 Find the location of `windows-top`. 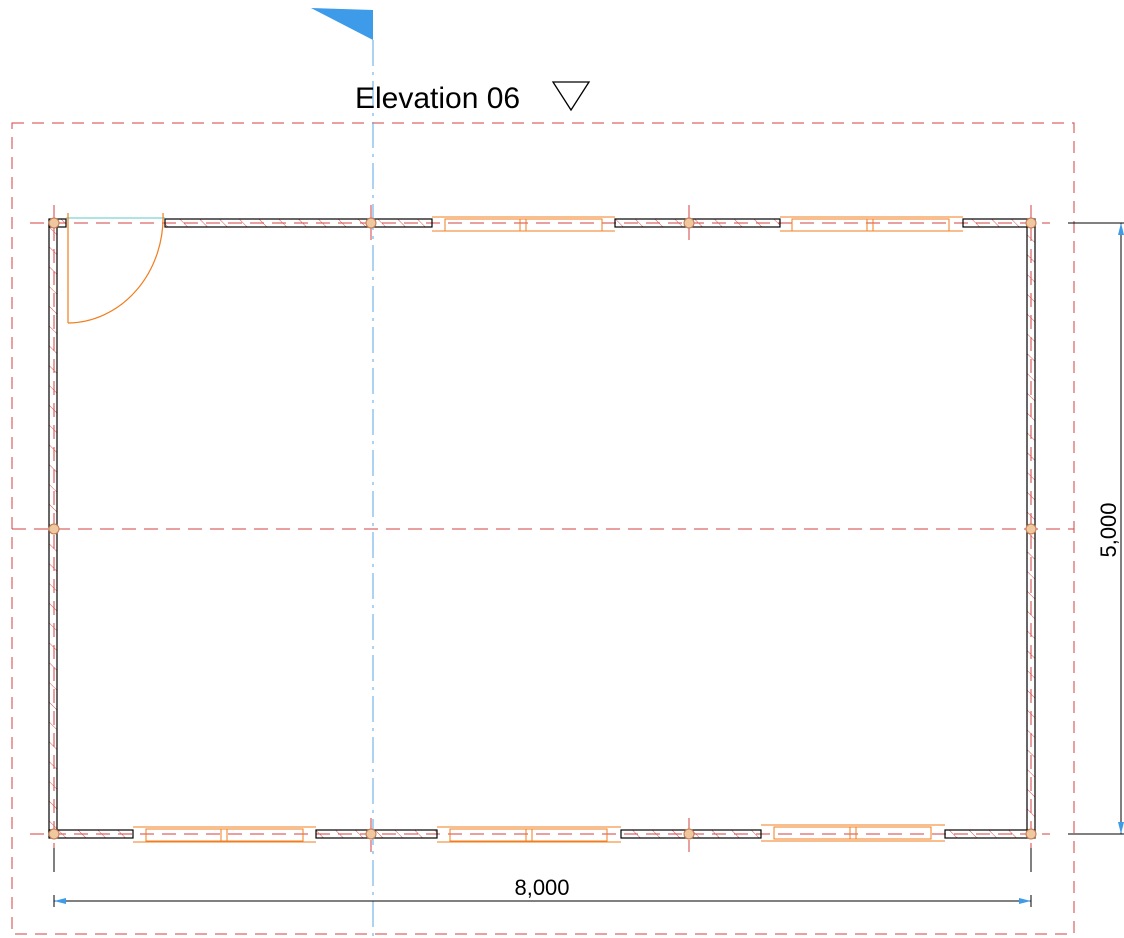

windows-top is located at coordinates (697, 224).